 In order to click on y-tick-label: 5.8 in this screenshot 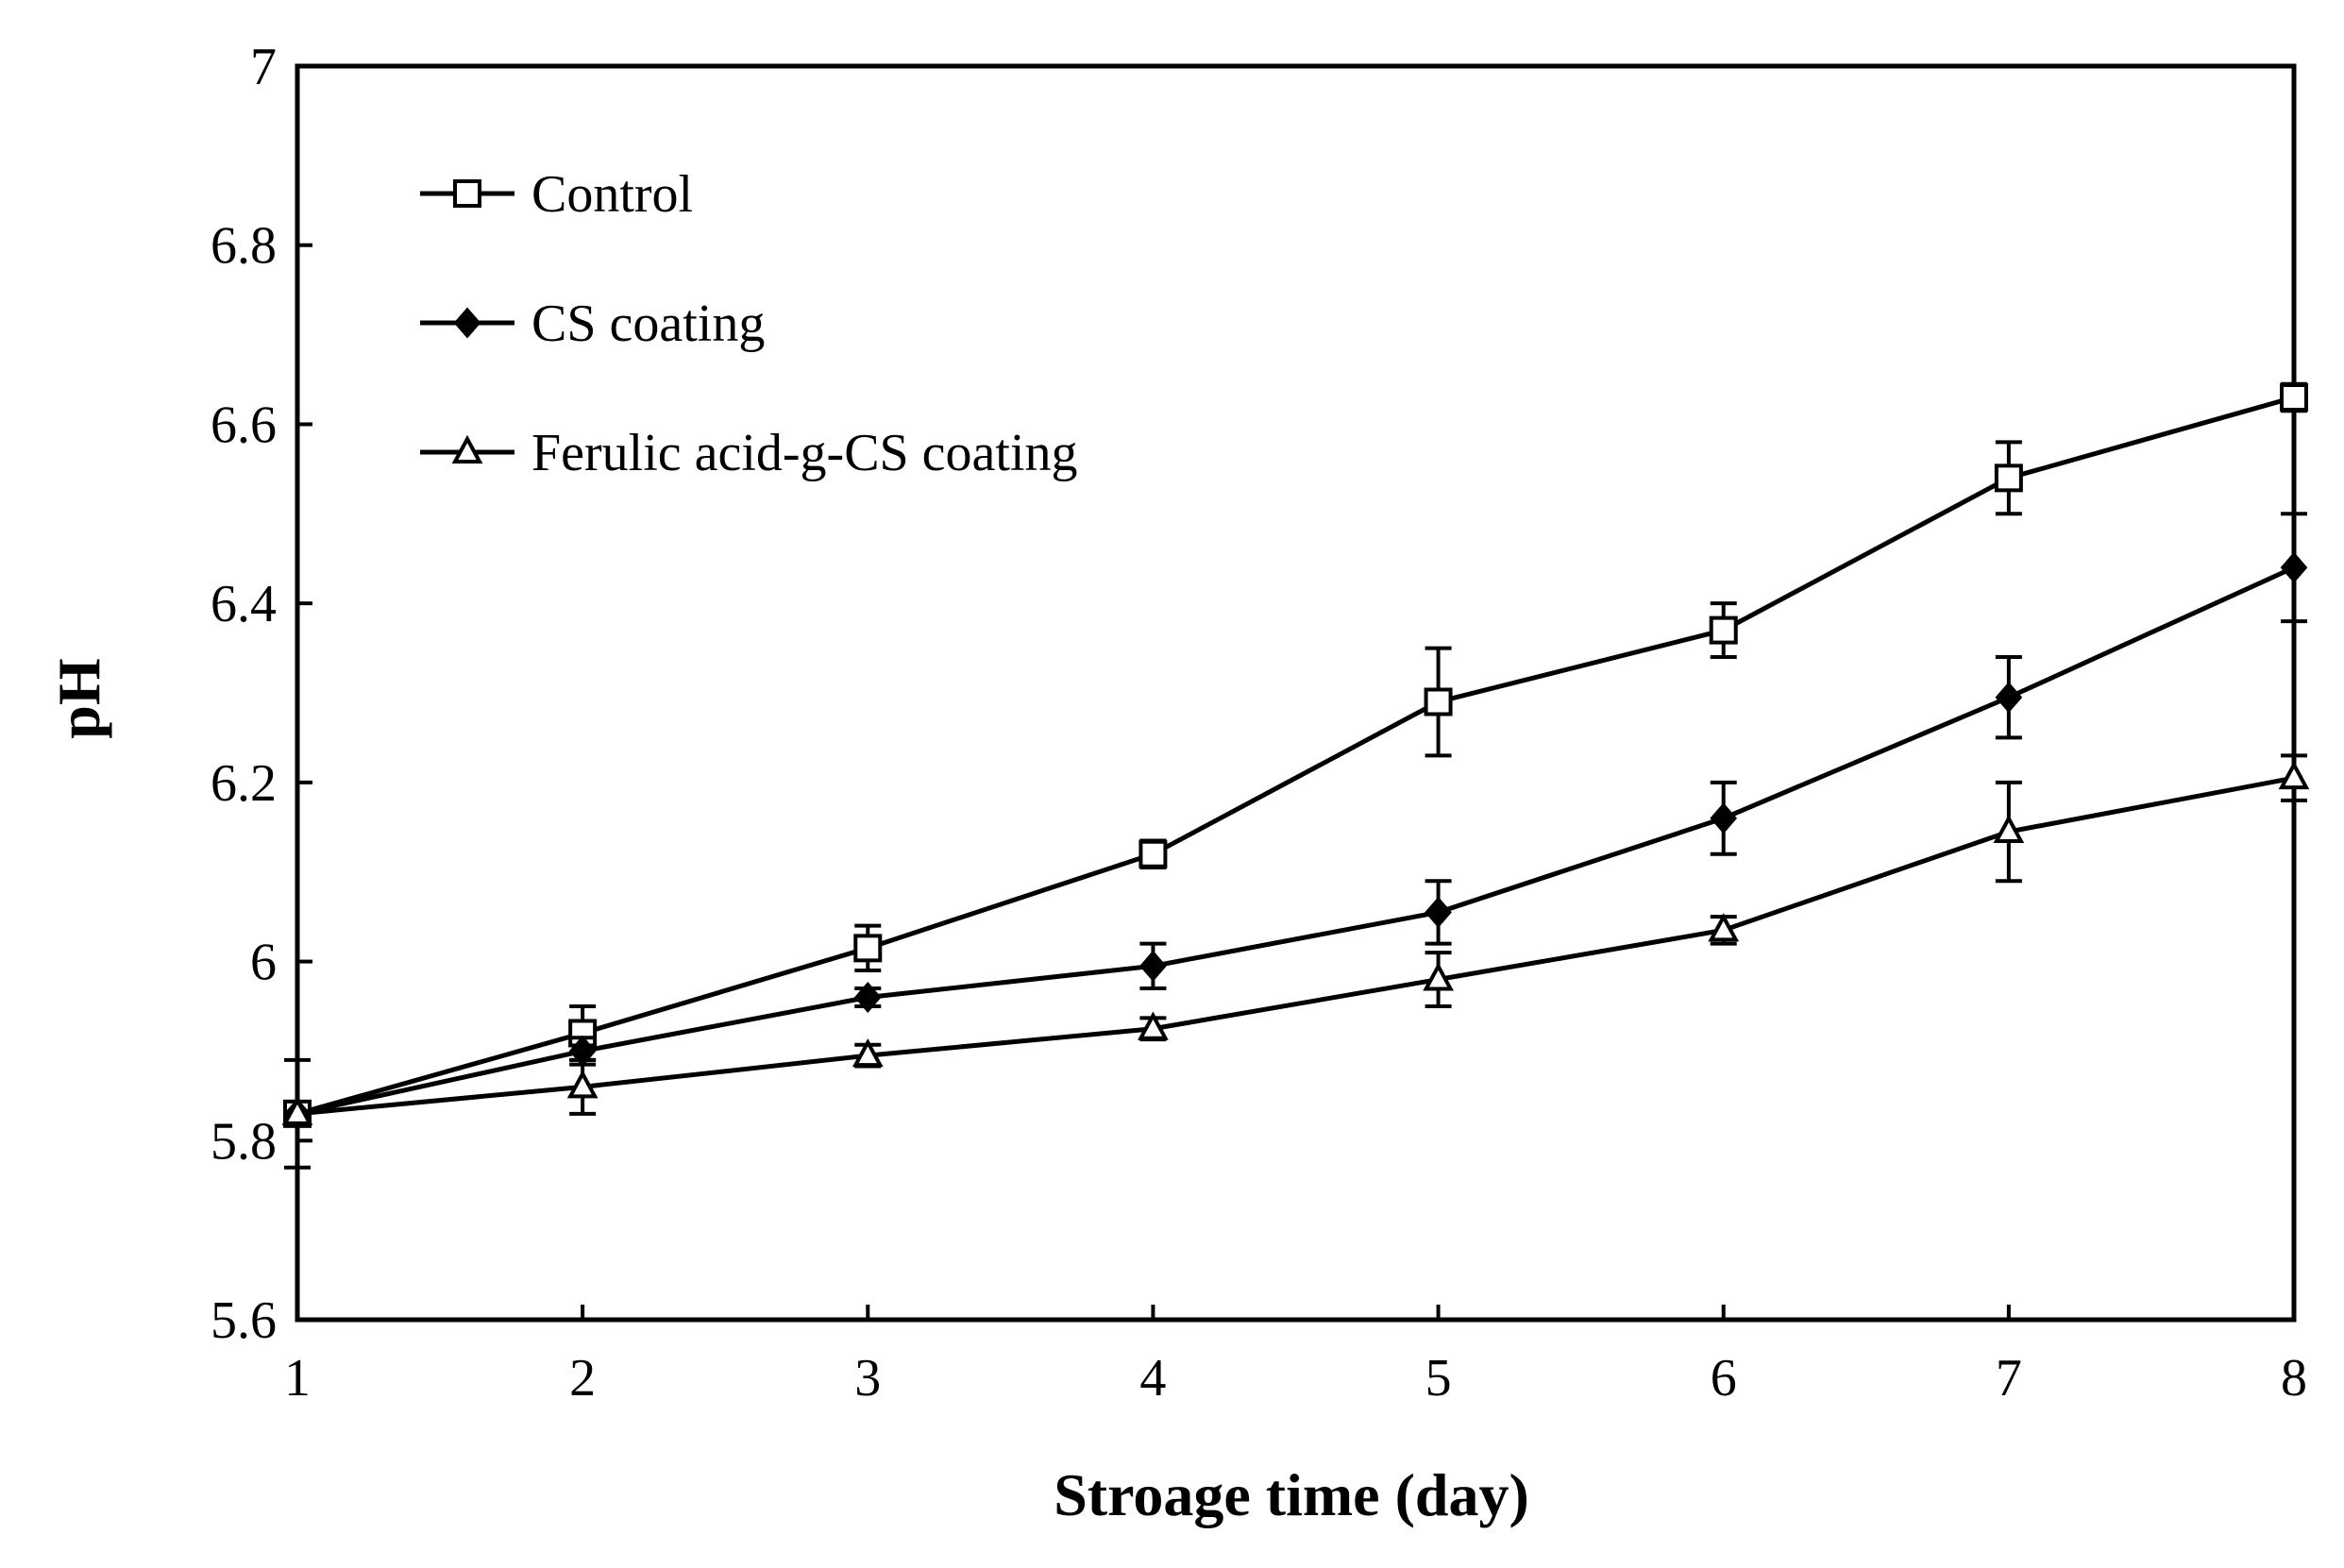, I will do `click(244, 1142)`.